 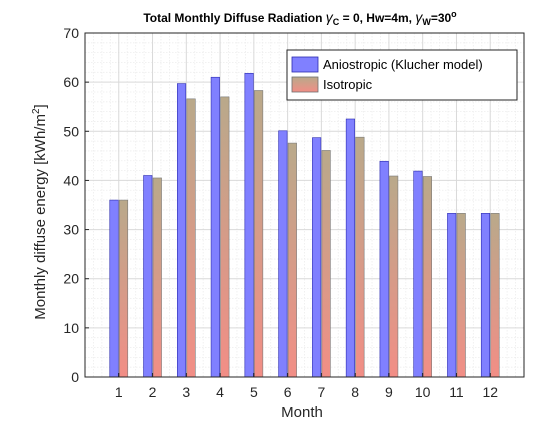 What do you see at coordinates (490, 392) in the screenshot?
I see `x-tick-label: 12` at bounding box center [490, 392].